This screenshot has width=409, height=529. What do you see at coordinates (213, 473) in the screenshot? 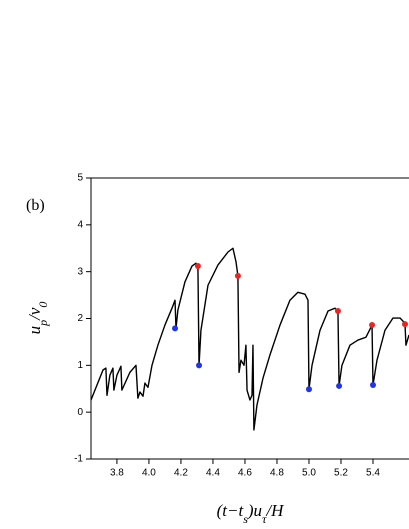
I see `x-tick-label: 4.4` at bounding box center [213, 473].